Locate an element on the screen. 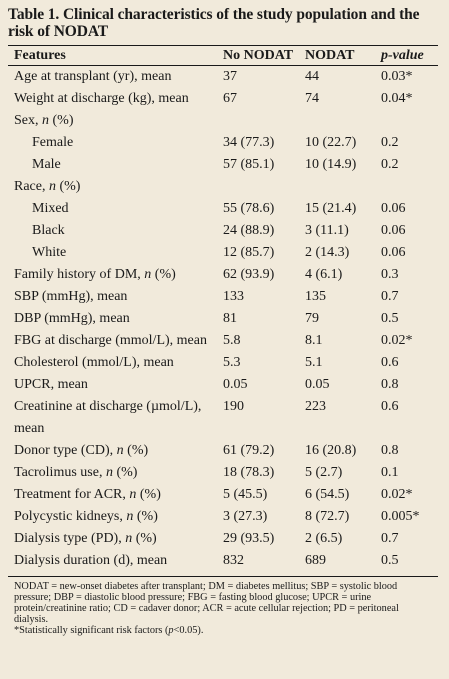 Image resolution: width=449 pixels, height=679 pixels. nodat-cell: 79 is located at coordinates (312, 318).